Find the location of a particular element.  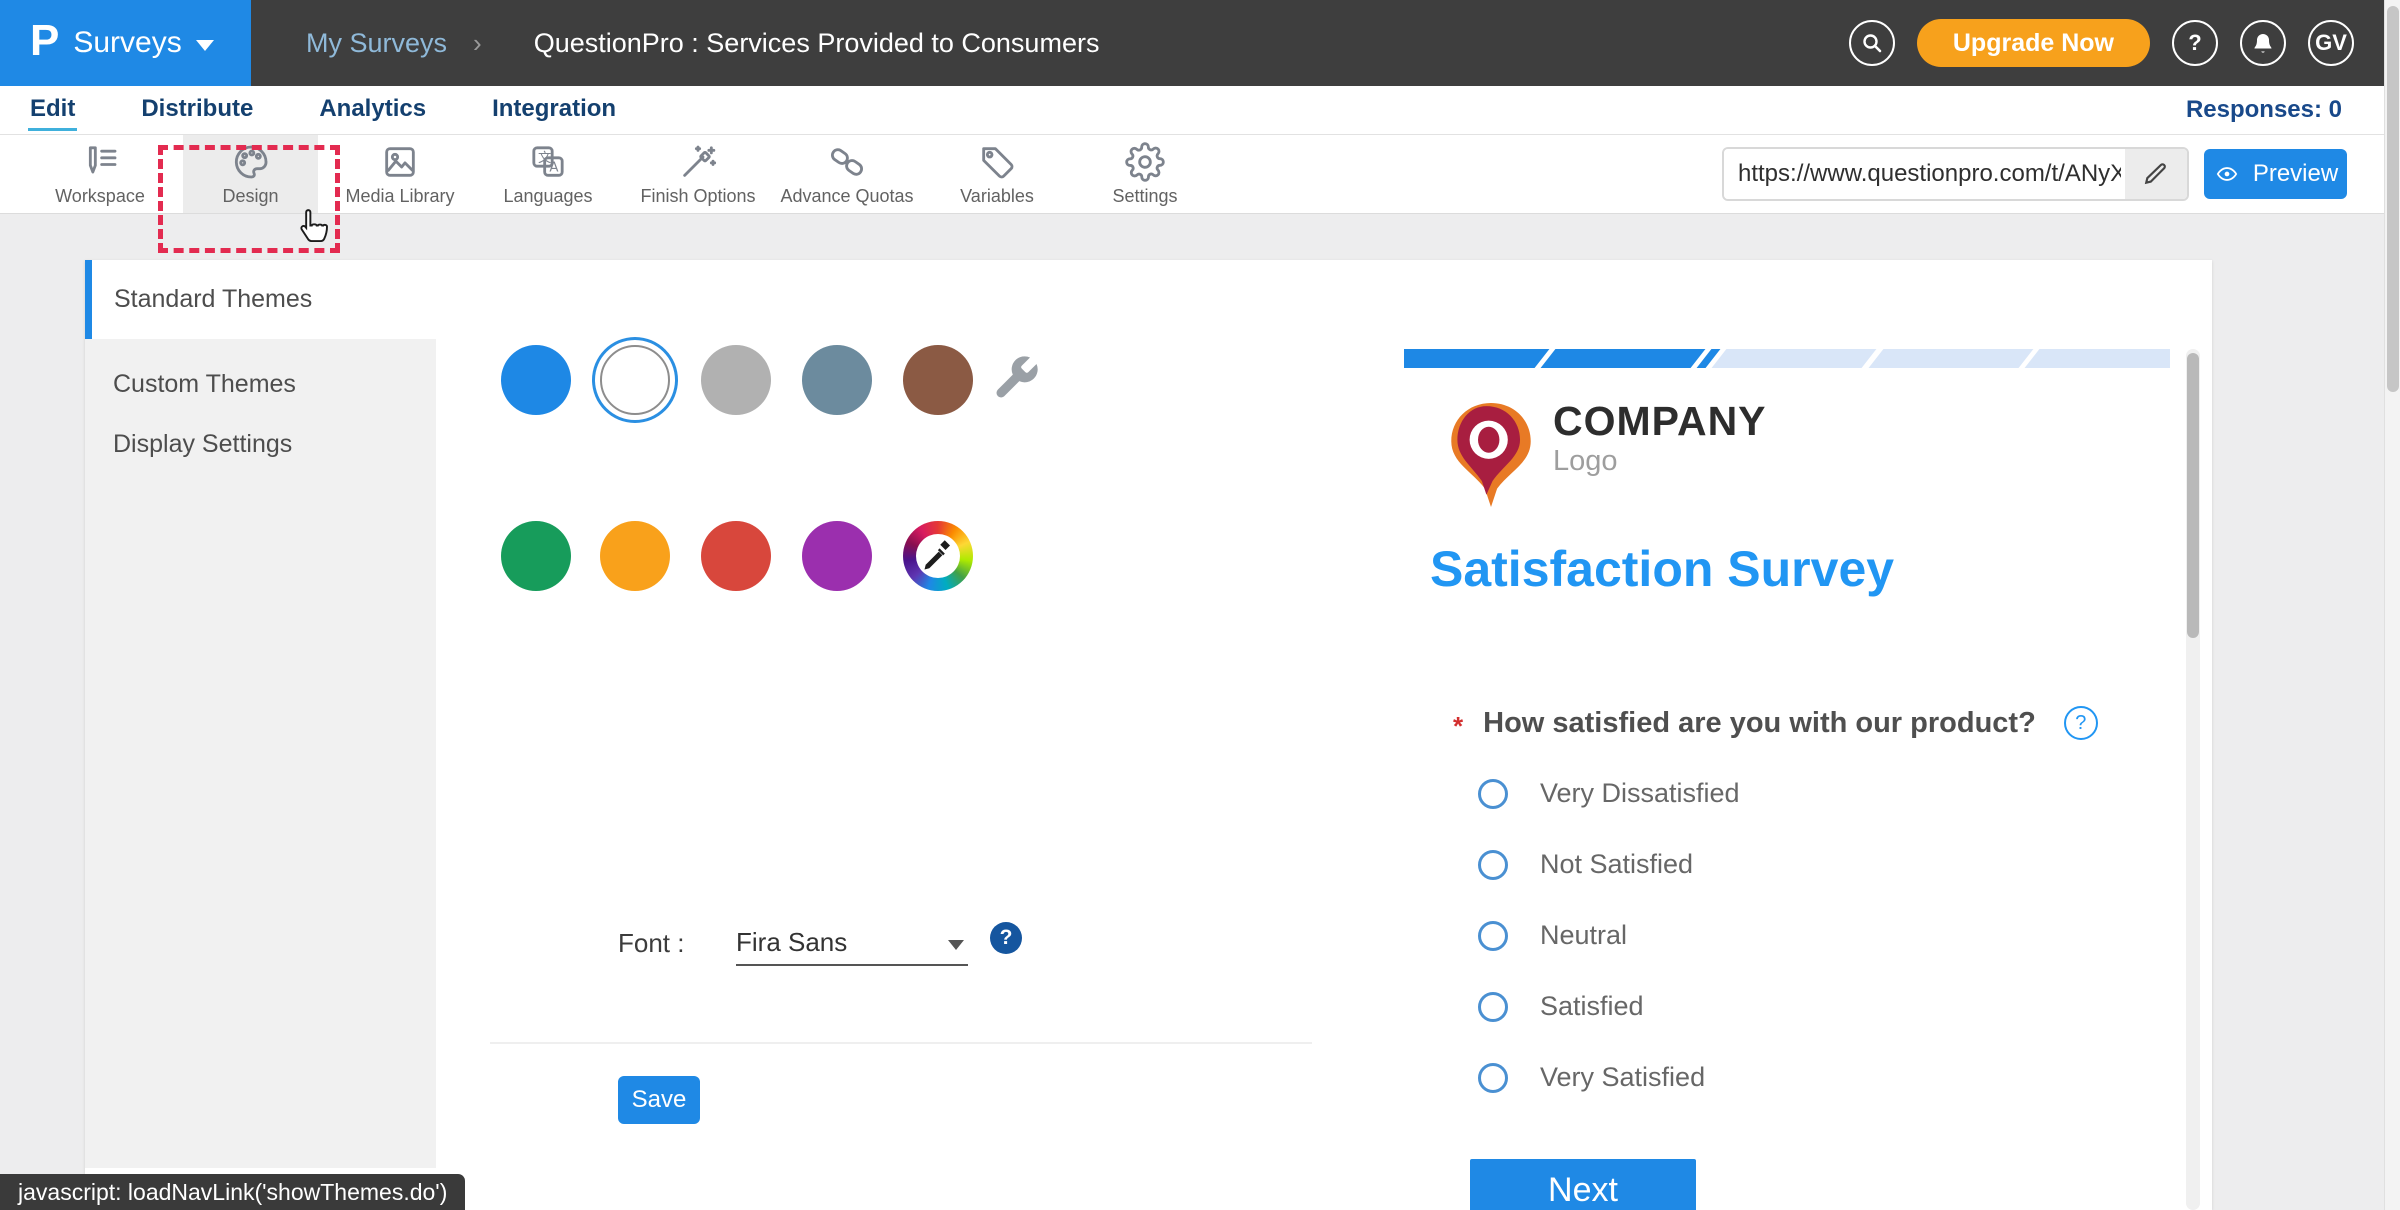

nav-tabs: Edit Distribute Analytics Integration is located at coordinates (323, 110).